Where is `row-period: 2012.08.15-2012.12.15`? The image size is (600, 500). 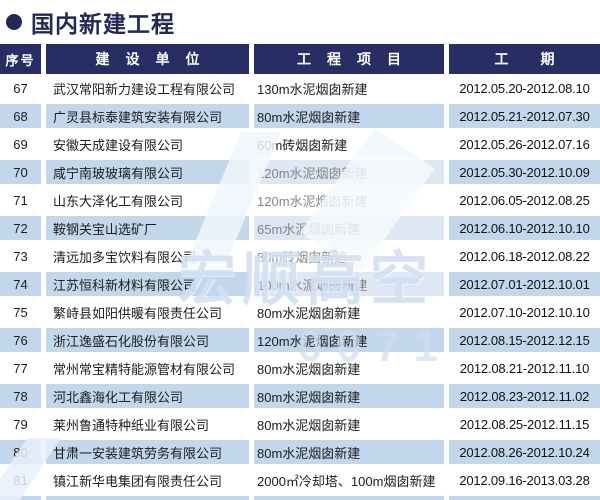
row-period: 2012.08.15-2012.12.15 is located at coordinates (524, 340).